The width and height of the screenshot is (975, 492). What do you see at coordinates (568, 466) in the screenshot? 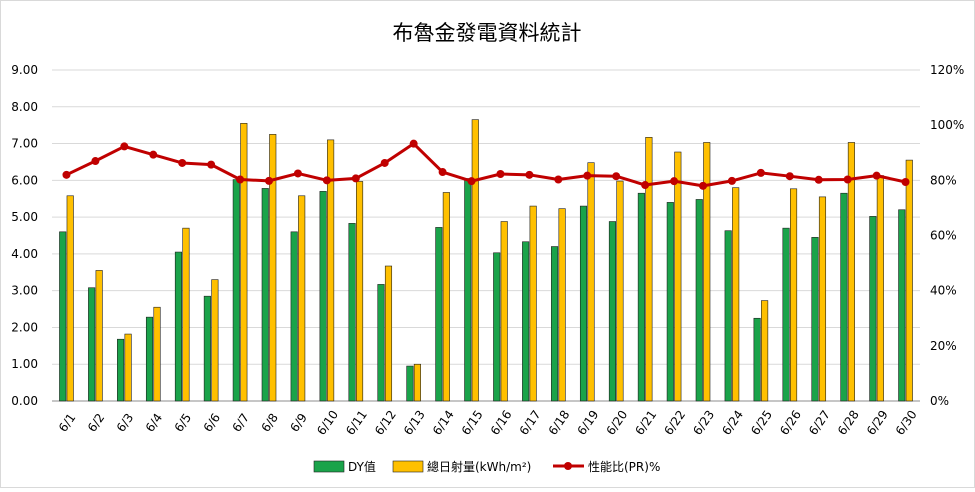
I see `legend-marker-pr` at bounding box center [568, 466].